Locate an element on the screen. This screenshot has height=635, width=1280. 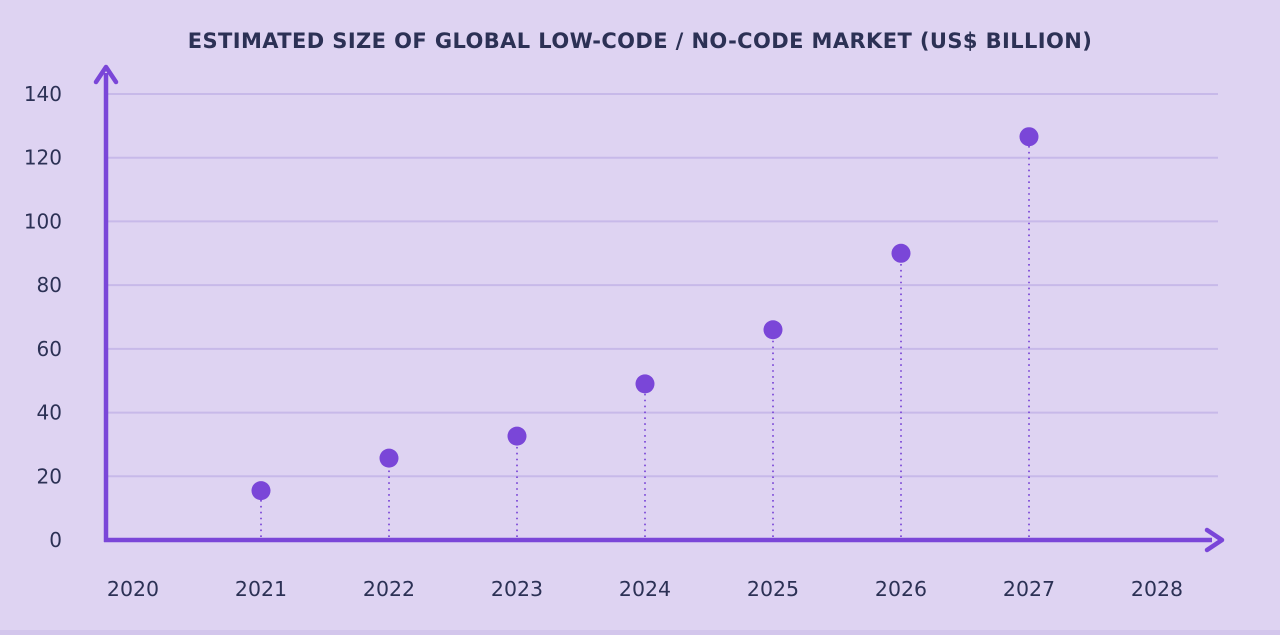
data-point-2022 is located at coordinates (389, 458).